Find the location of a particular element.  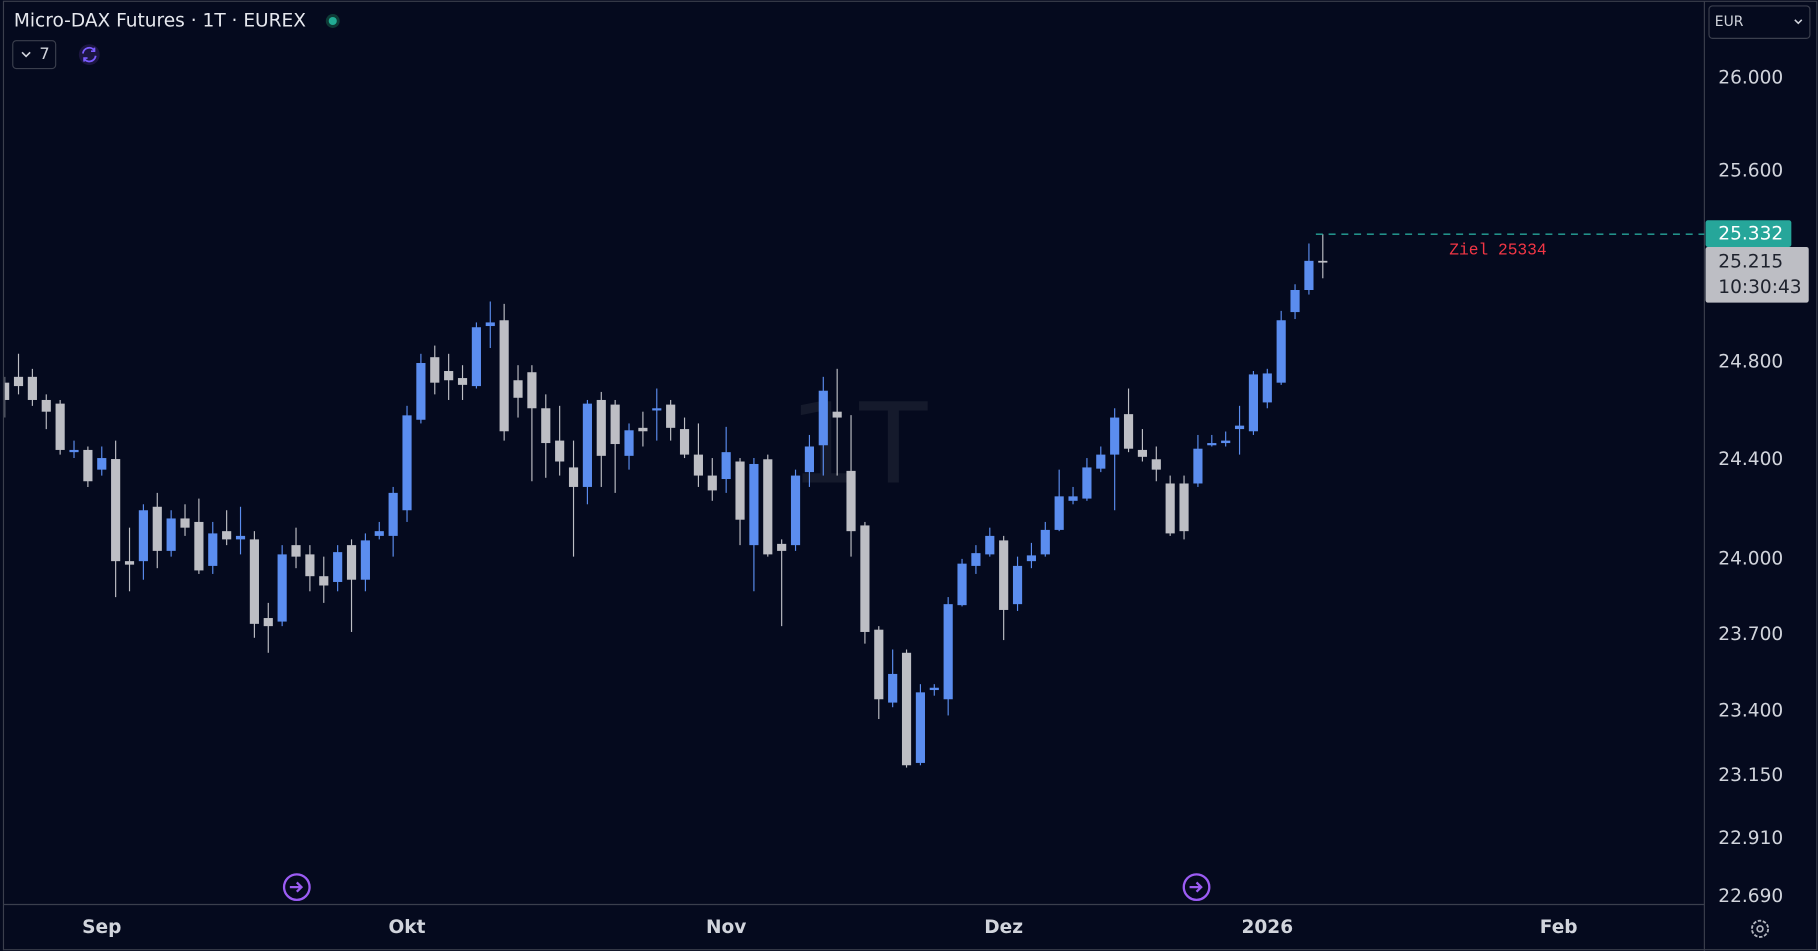

y-tick-label: 23.700 is located at coordinates (1750, 634).